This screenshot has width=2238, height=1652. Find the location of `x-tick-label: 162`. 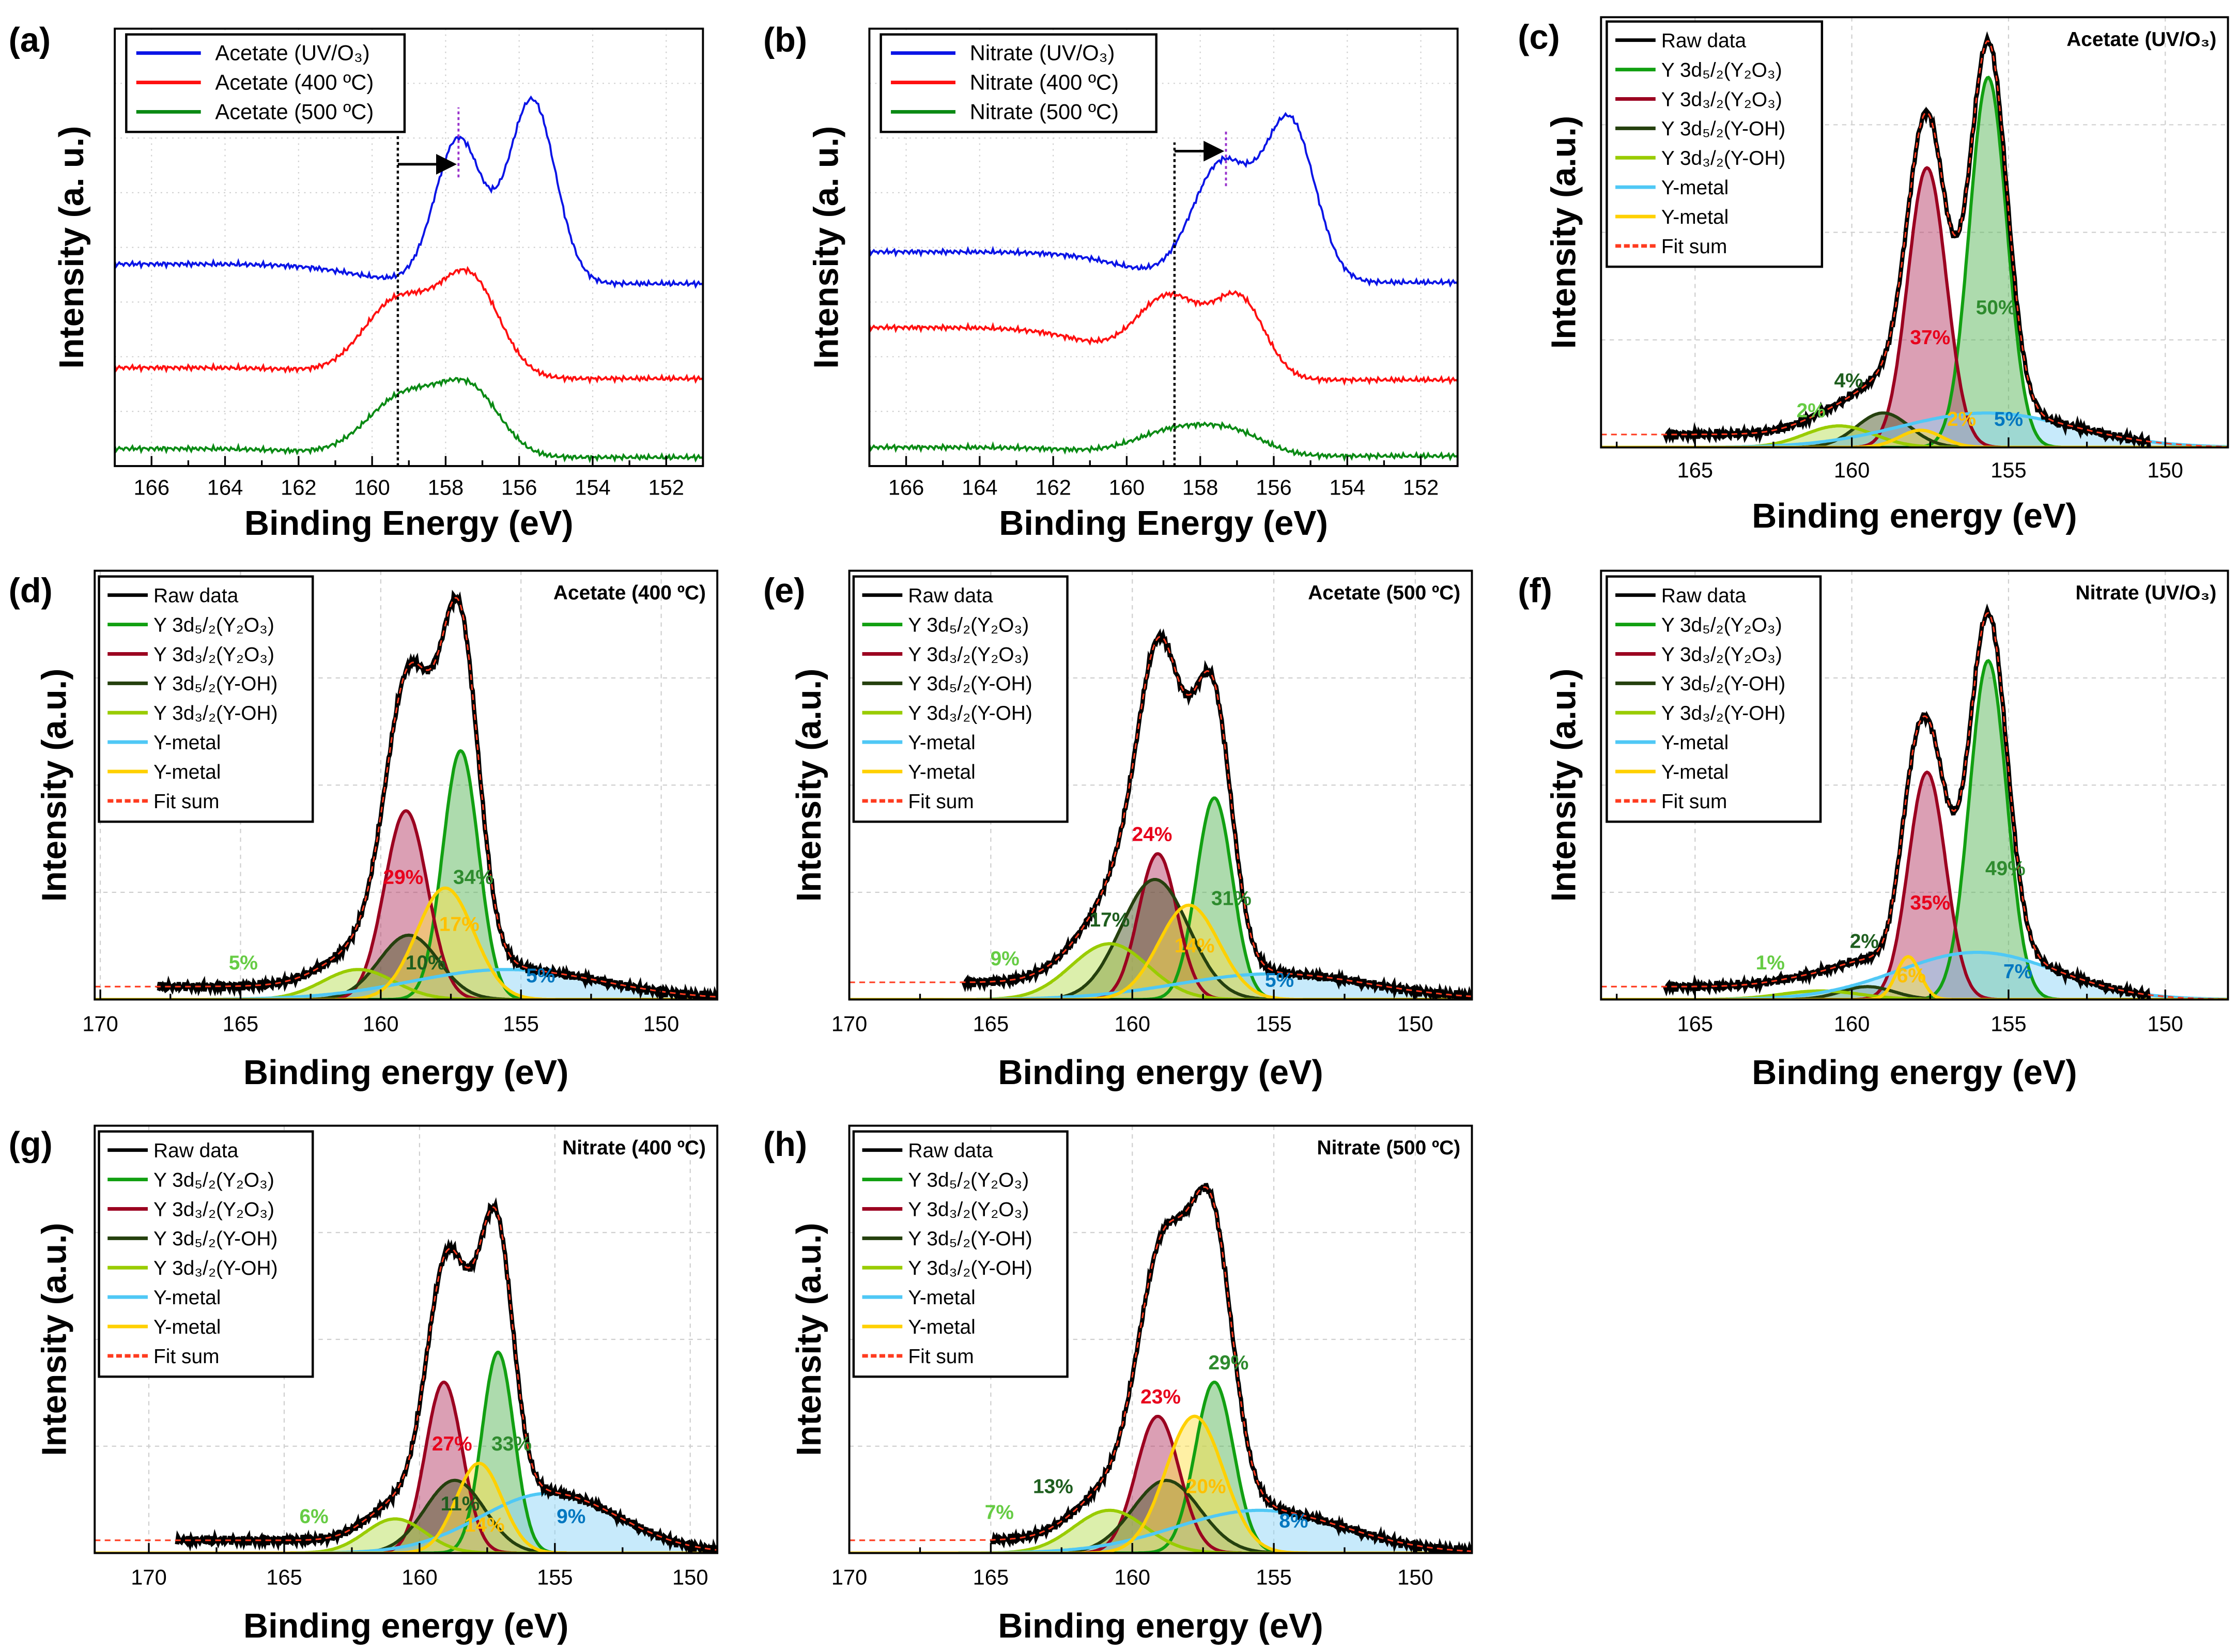

x-tick-label: 162 is located at coordinates (298, 487).